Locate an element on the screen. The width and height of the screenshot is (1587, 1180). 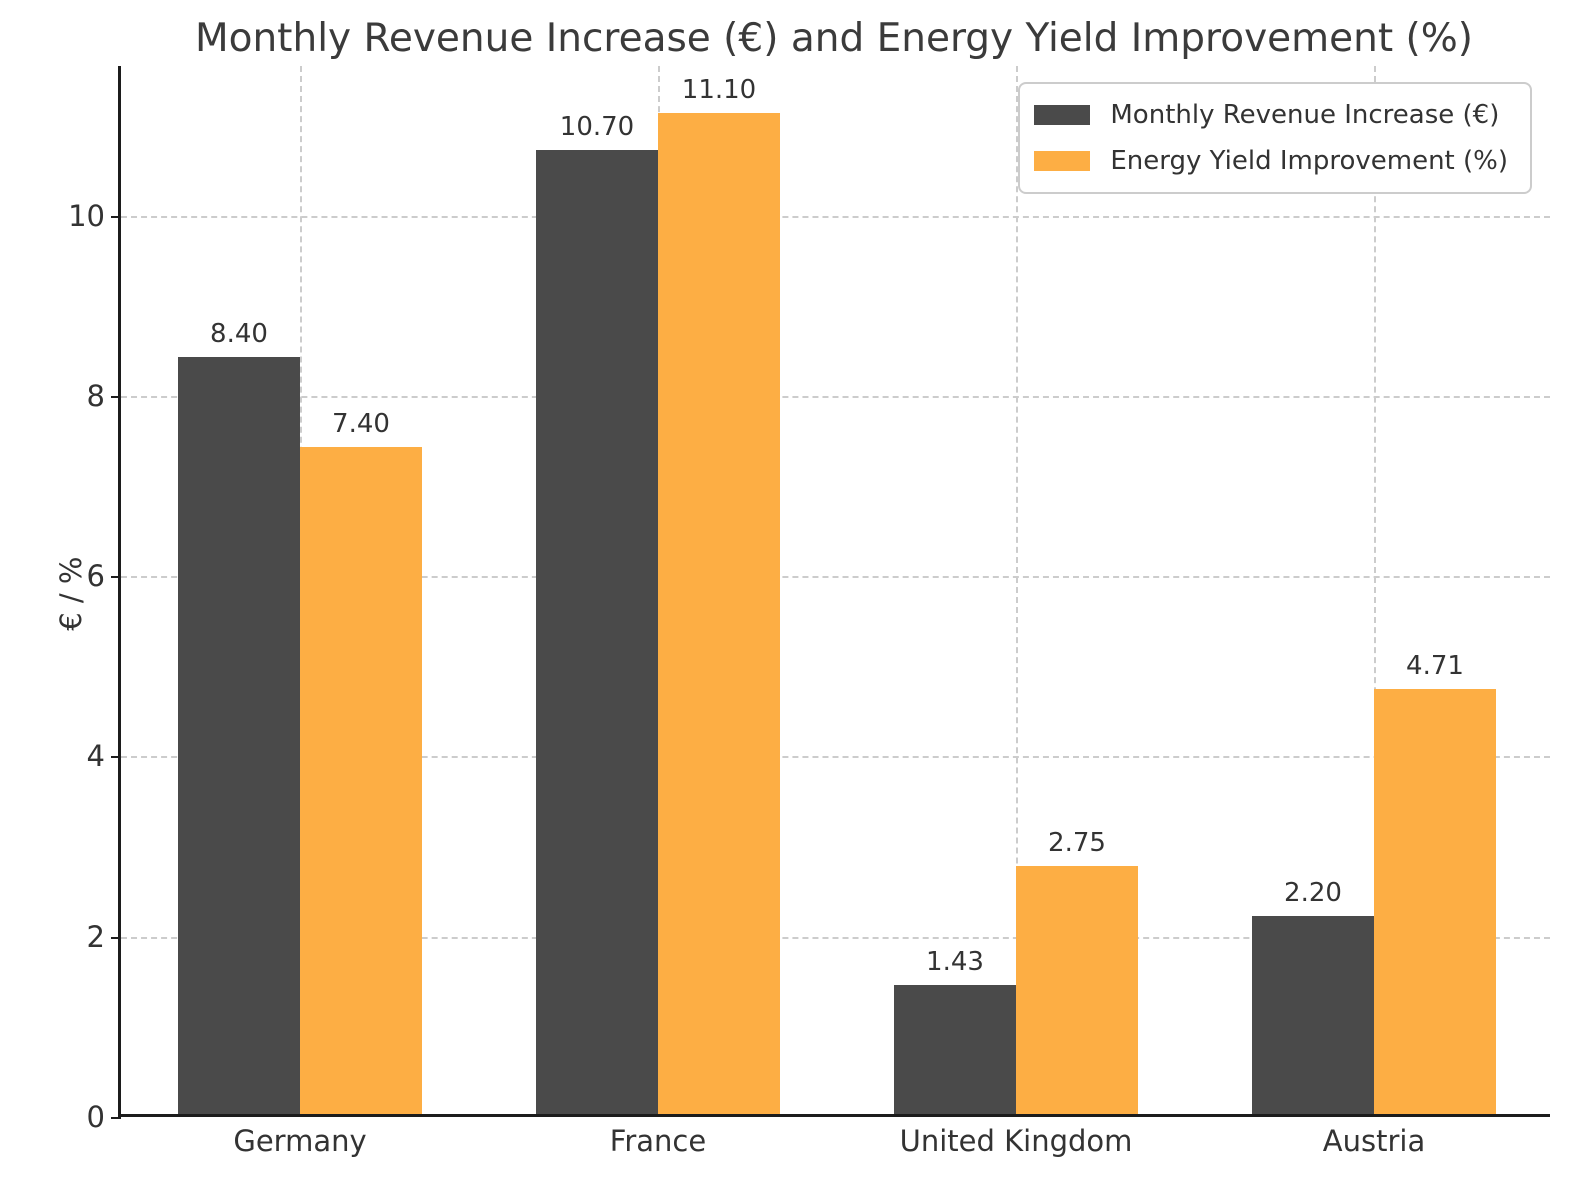
legend-label: Monthly Revenue Increase (€) is located at coordinates (1305, 115).